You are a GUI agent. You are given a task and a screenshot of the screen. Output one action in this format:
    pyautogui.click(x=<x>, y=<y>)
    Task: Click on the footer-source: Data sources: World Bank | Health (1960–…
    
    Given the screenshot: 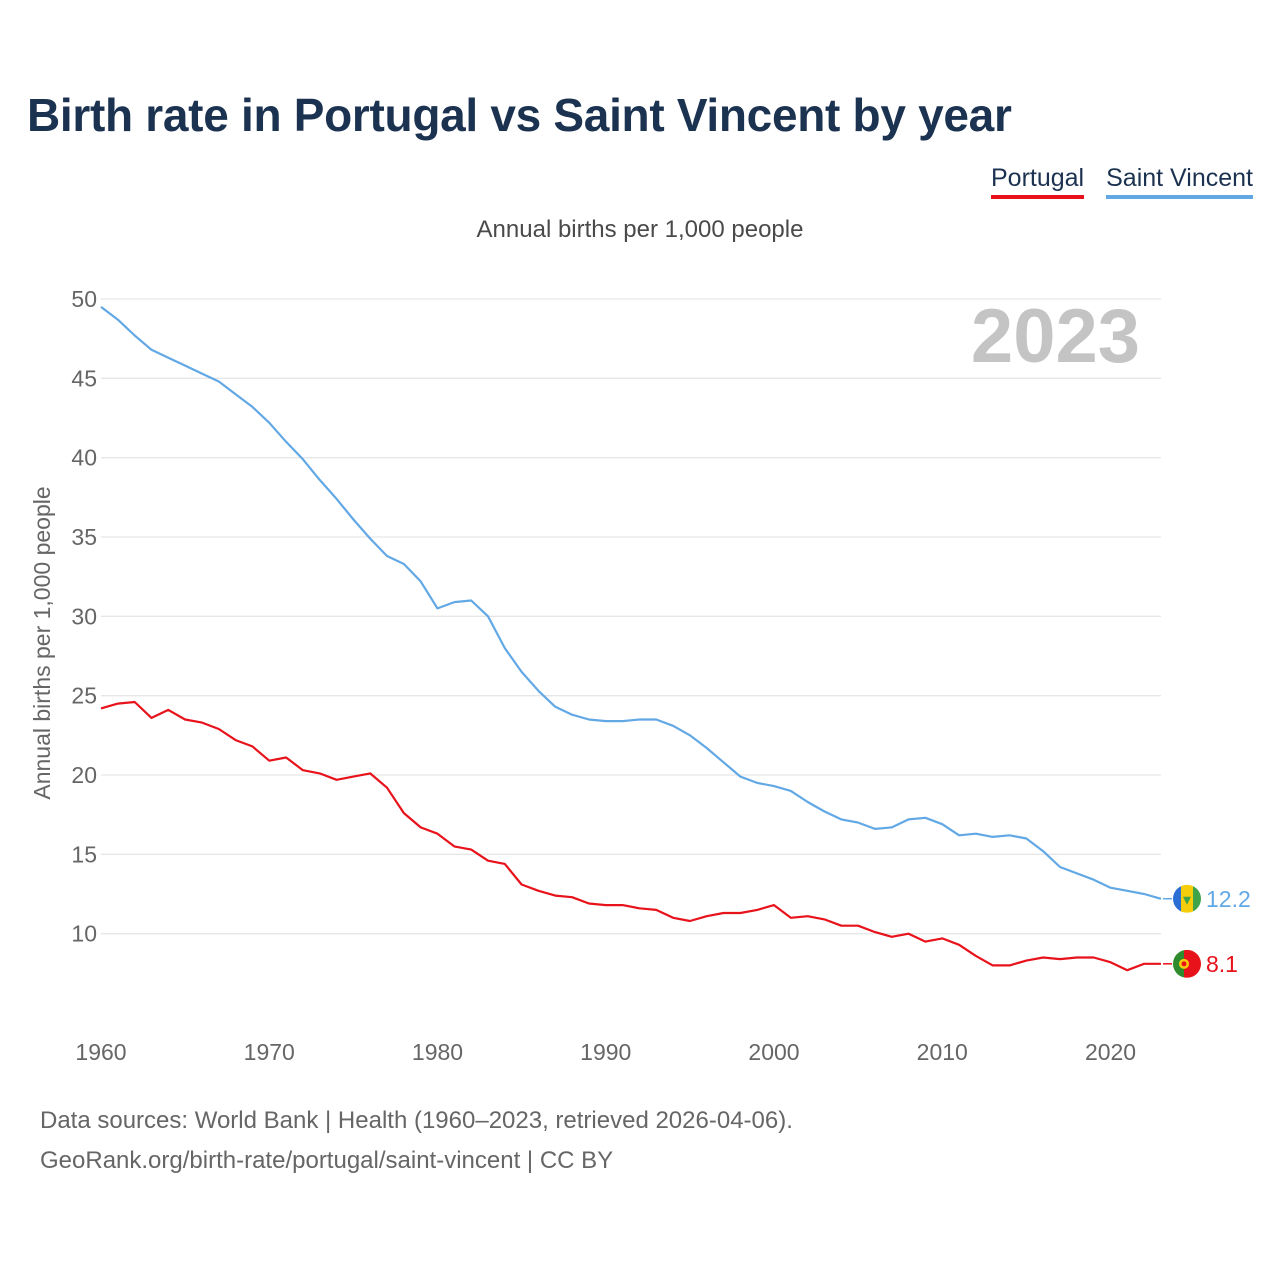 What is the action you would take?
    pyautogui.click(x=416, y=1120)
    